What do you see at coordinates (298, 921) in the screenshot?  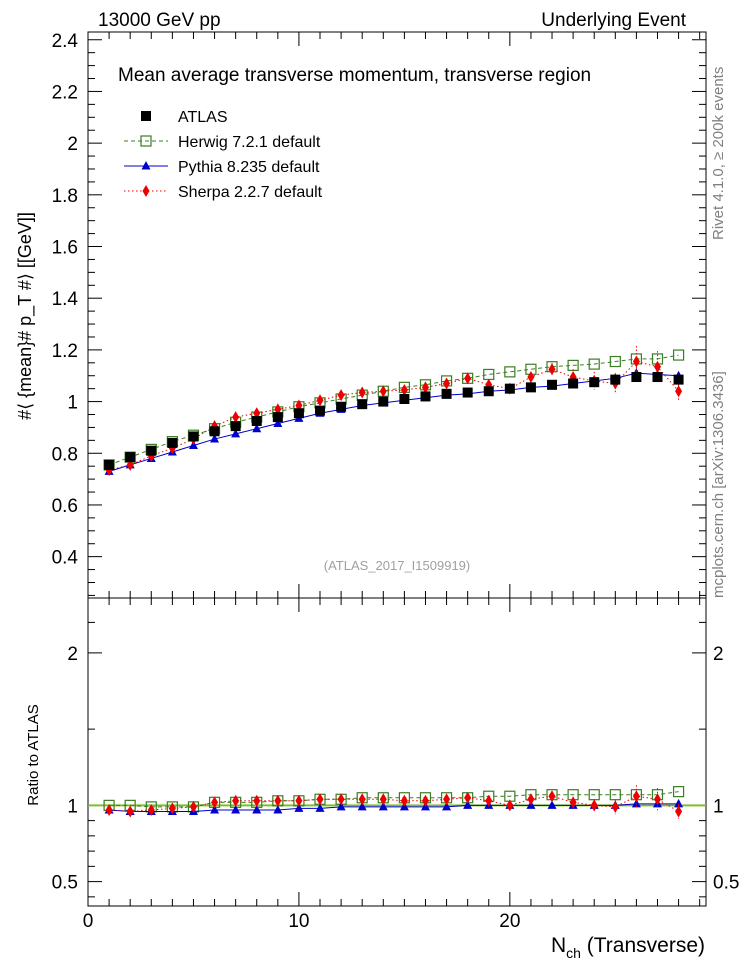 I see `x-tick-label: 10` at bounding box center [298, 921].